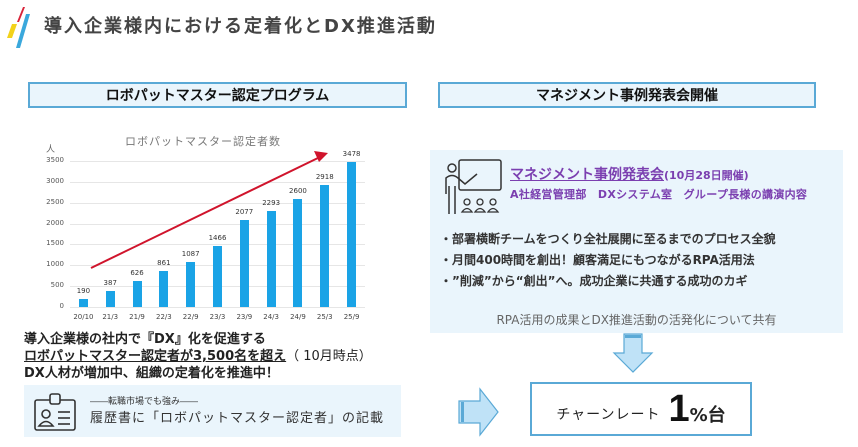  What do you see at coordinates (209, 210) in the screenshot?
I see `trend-arrow-icon` at bounding box center [209, 210].